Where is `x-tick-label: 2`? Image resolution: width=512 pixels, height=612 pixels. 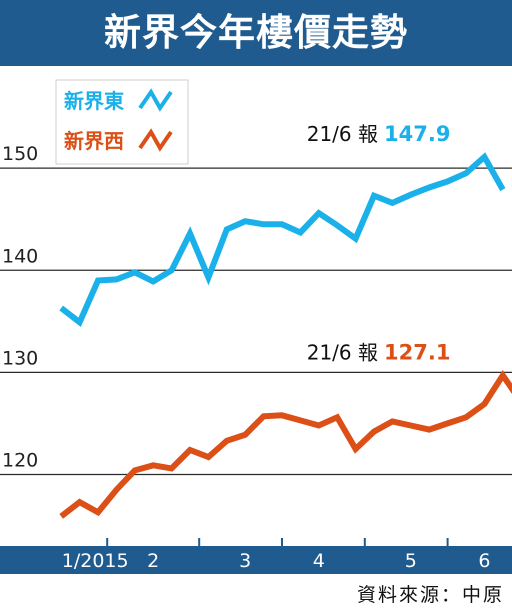 x-tick-label: 2 is located at coordinates (153, 561).